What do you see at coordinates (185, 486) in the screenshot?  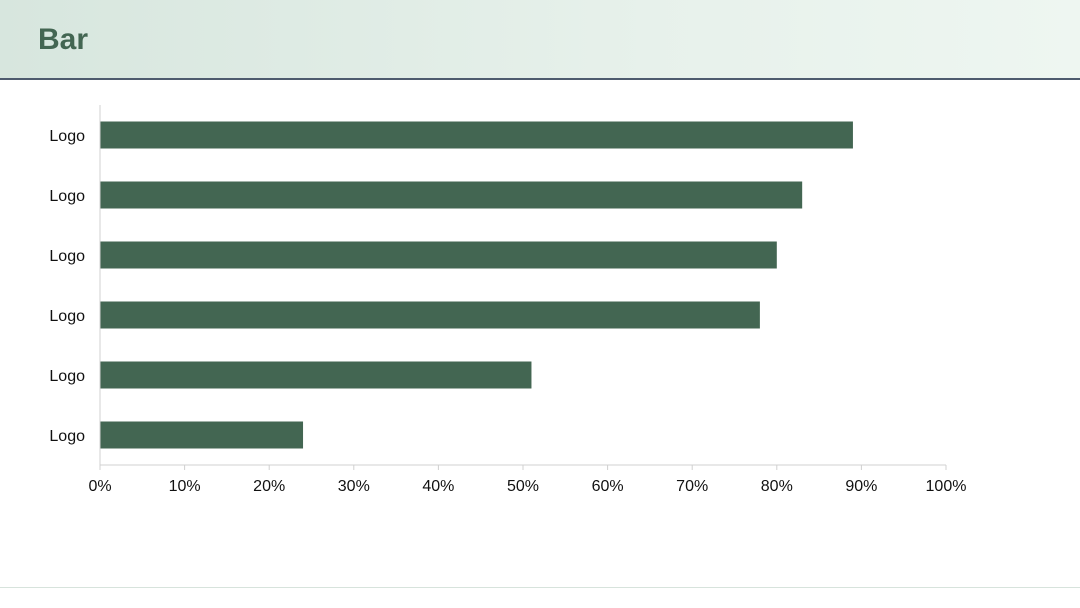 I see `x-tick-label-1: 10%` at bounding box center [185, 486].